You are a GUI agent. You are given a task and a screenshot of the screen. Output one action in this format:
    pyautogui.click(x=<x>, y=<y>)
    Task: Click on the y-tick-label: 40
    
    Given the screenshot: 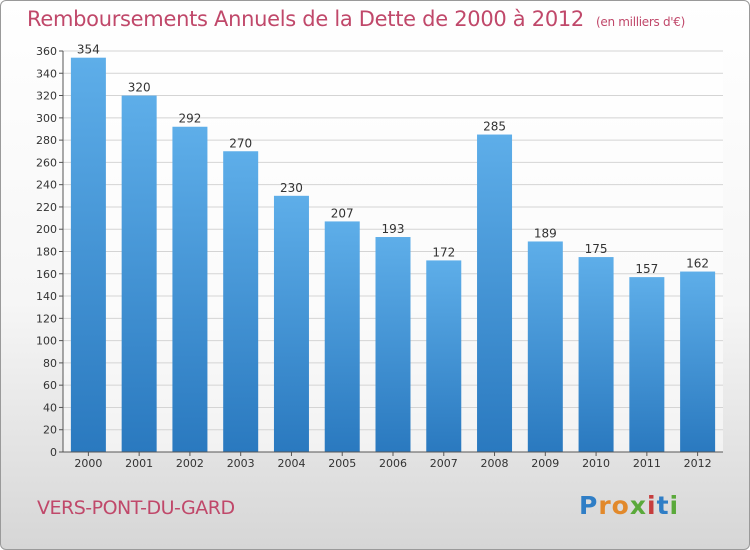 What is the action you would take?
    pyautogui.click(x=50, y=407)
    